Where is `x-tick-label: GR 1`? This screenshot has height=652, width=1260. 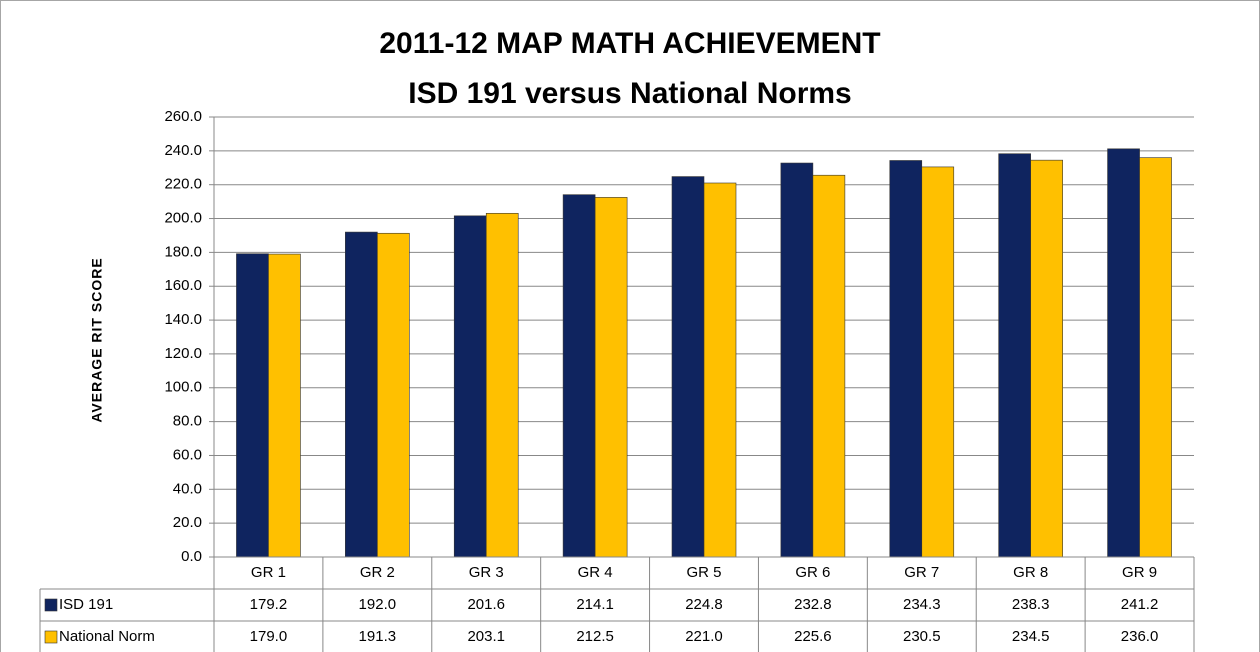 x-tick-label: GR 1 is located at coordinates (268, 572).